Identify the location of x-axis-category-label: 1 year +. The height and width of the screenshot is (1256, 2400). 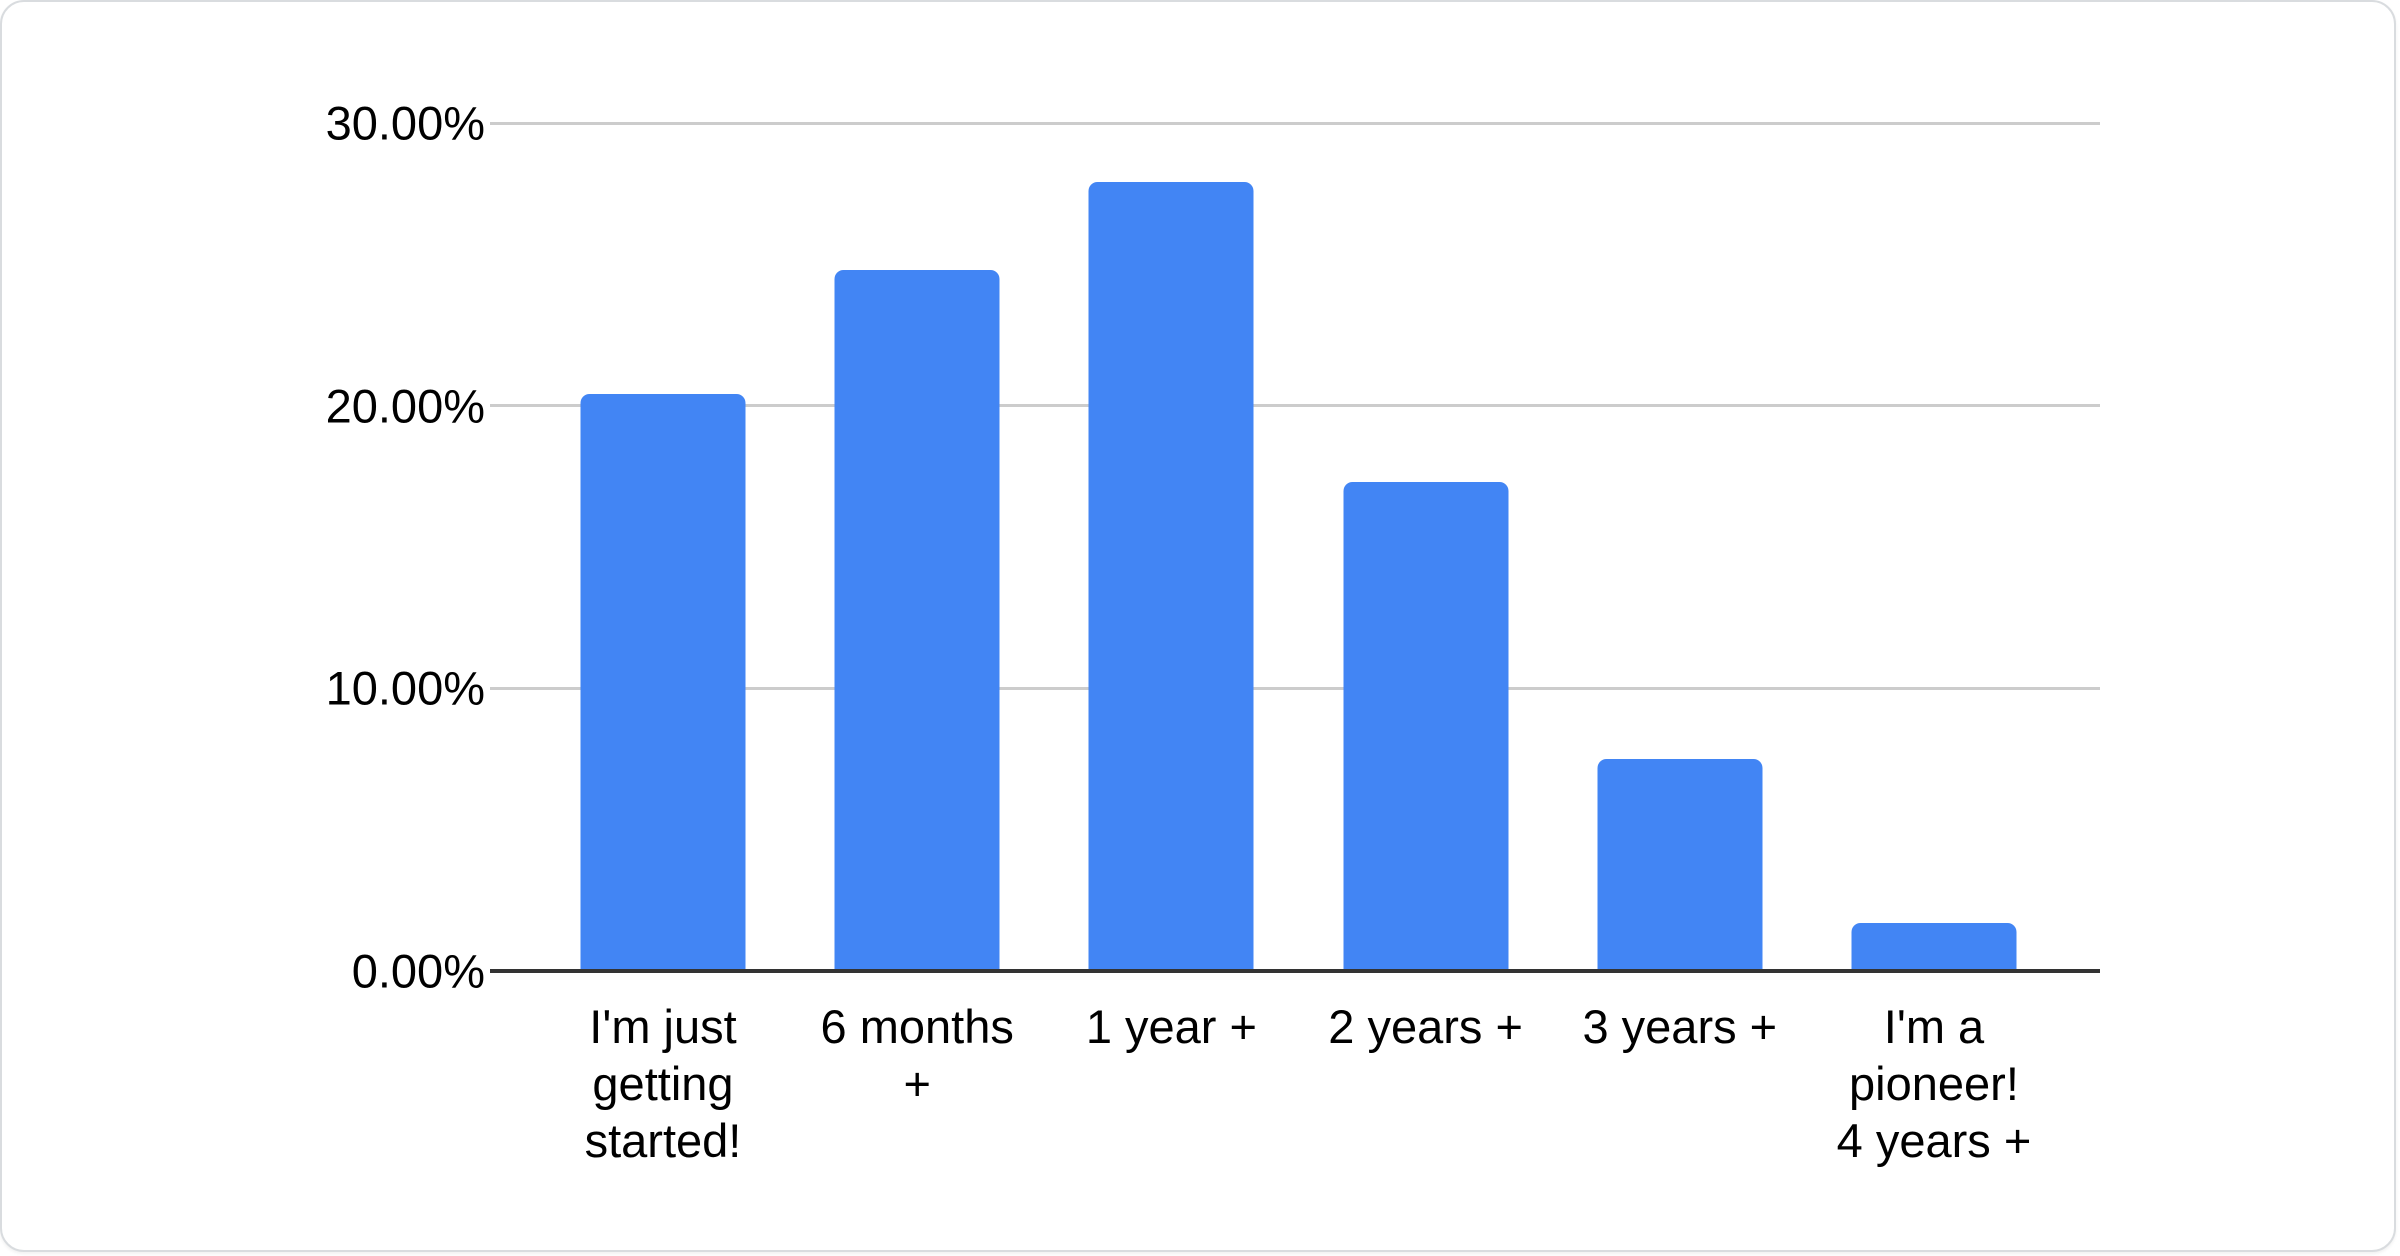
(1171, 1026).